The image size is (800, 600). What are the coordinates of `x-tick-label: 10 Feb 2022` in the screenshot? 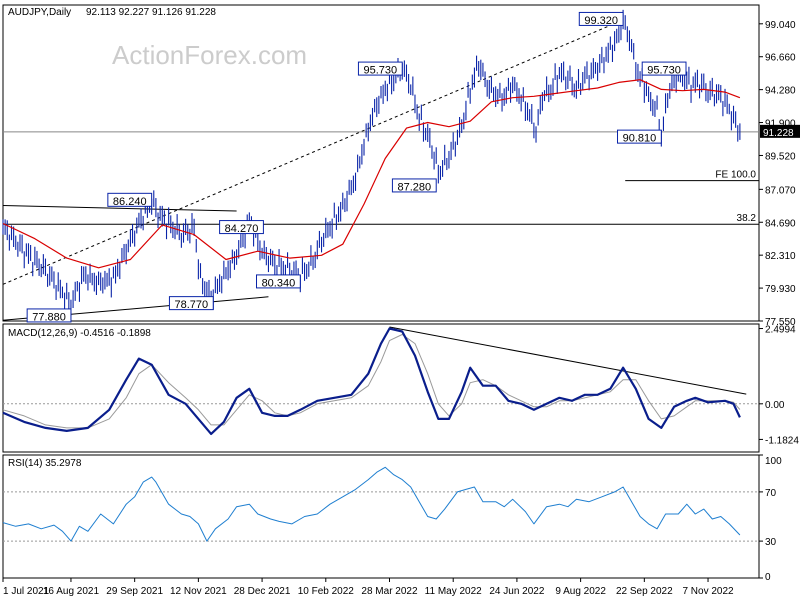 It's located at (326, 591).